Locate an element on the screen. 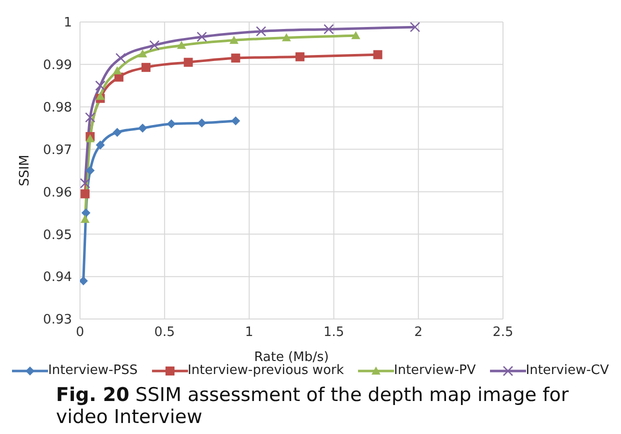 This screenshot has width=621, height=434. legend-label: Interview-PSS is located at coordinates (93, 370).